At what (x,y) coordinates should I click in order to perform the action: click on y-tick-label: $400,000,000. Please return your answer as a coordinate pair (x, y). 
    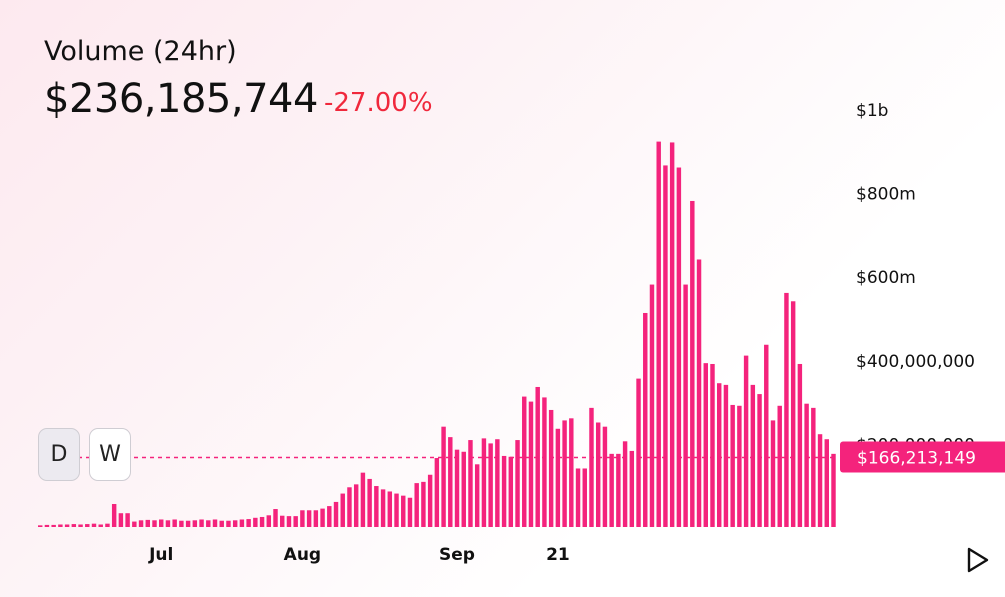
    Looking at the image, I should click on (915, 362).